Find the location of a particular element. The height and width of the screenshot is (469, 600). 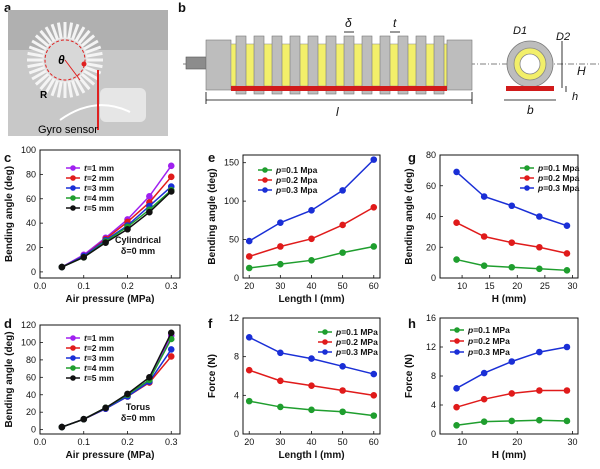

cross-section-strip is located at coordinates (530, 88).